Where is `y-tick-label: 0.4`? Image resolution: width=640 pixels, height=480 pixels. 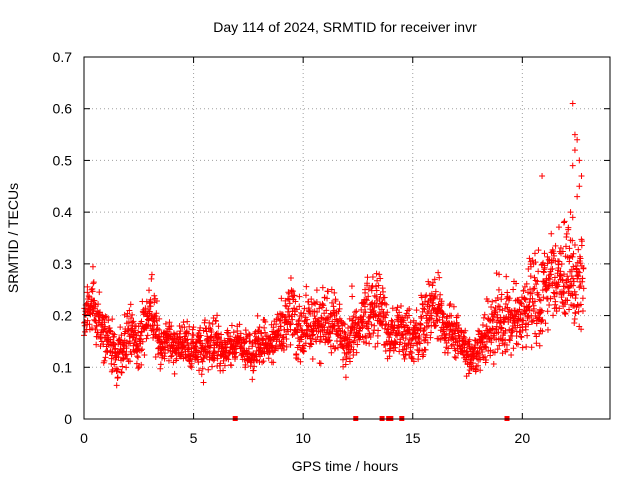 y-tick-label: 0.4 is located at coordinates (63, 212).